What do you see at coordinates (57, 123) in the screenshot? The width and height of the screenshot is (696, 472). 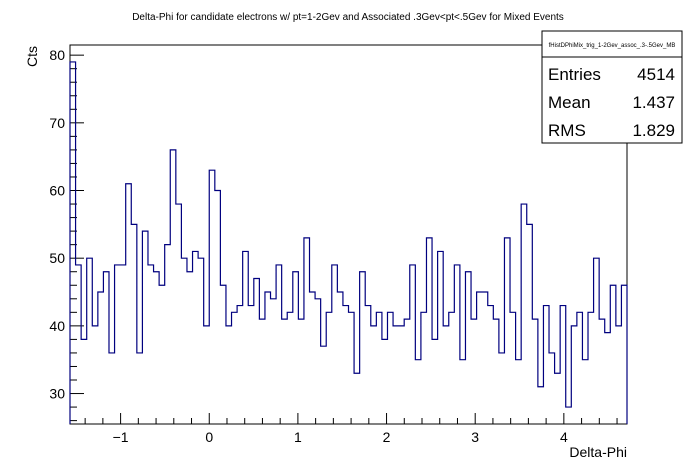 I see `y-tick-label: 70` at bounding box center [57, 123].